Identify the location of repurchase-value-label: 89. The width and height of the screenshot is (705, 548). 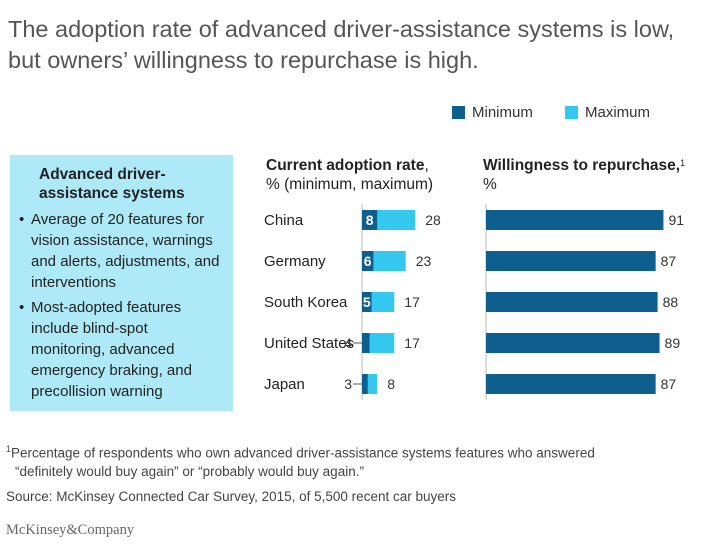
(673, 343).